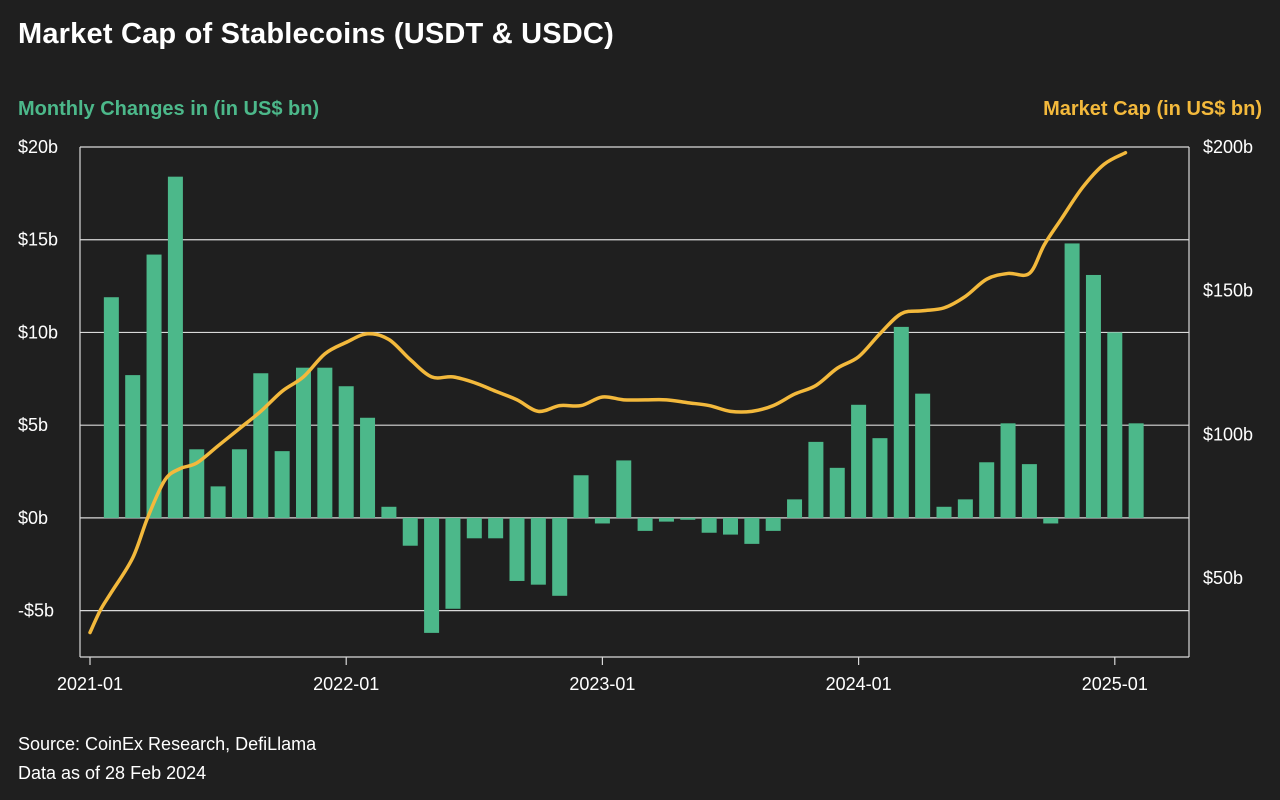 This screenshot has height=800, width=1280. Describe the element at coordinates (90, 684) in the screenshot. I see `x-tick-label: 2021-01` at that location.